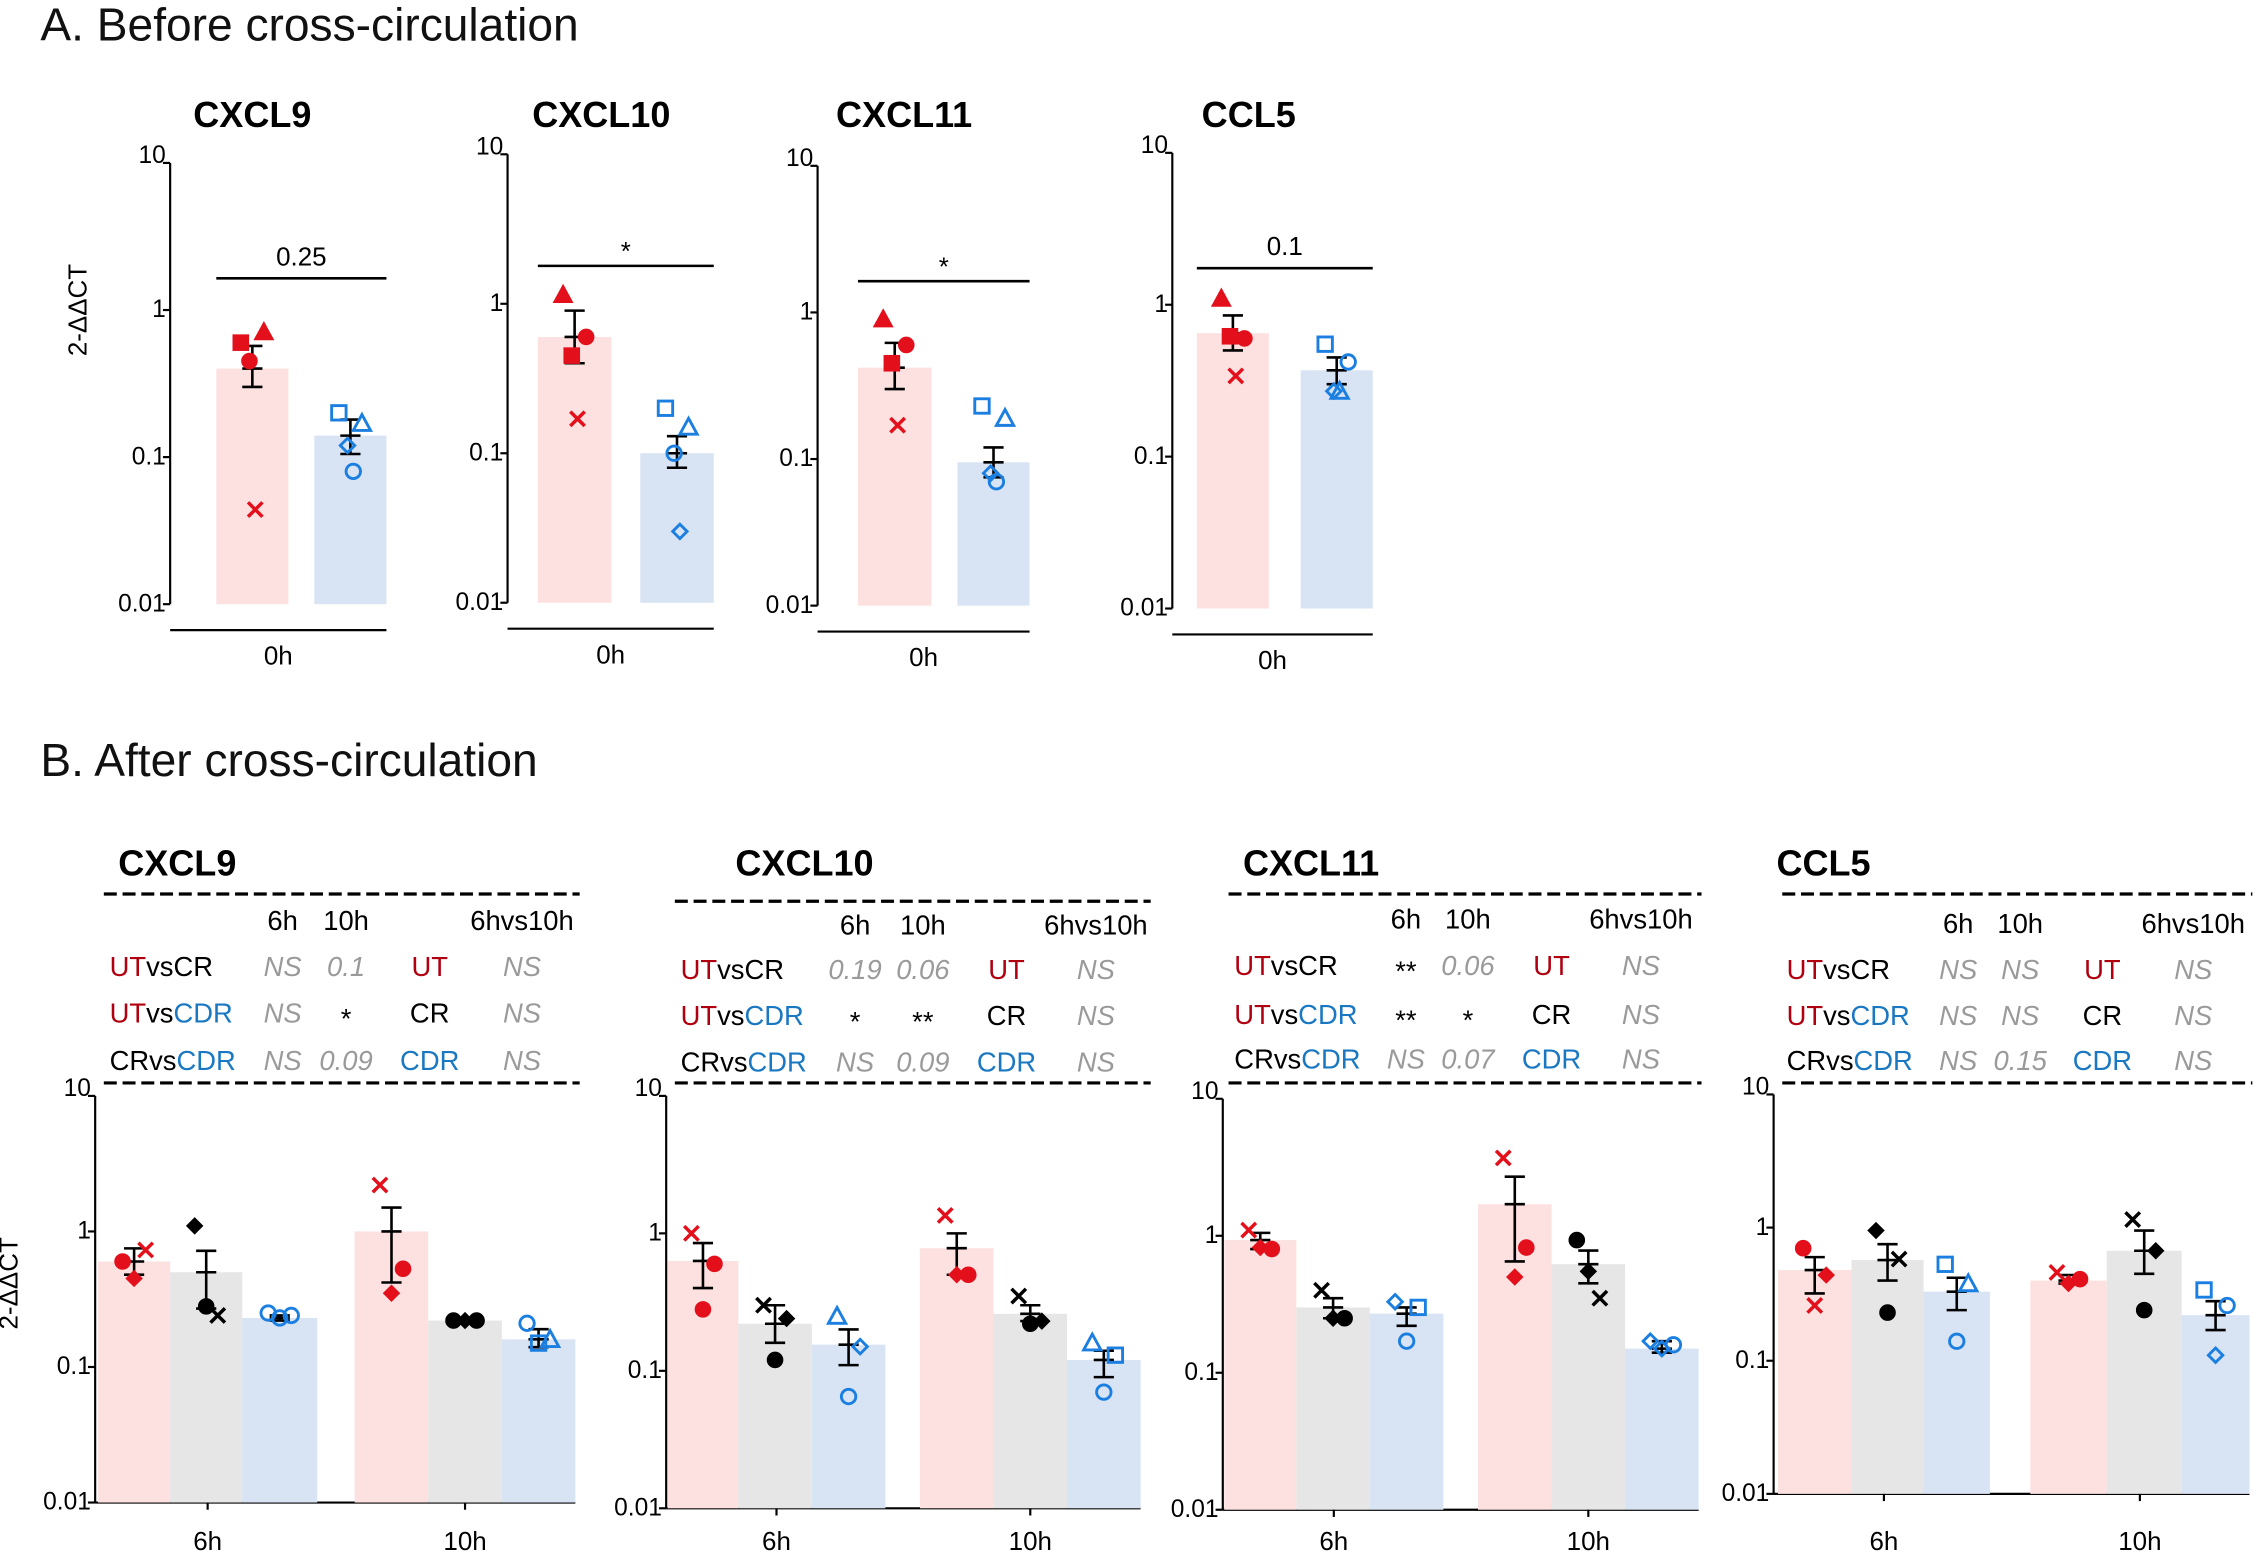  Describe the element at coordinates (894, 486) in the screenshot. I see `bar-ut` at that location.